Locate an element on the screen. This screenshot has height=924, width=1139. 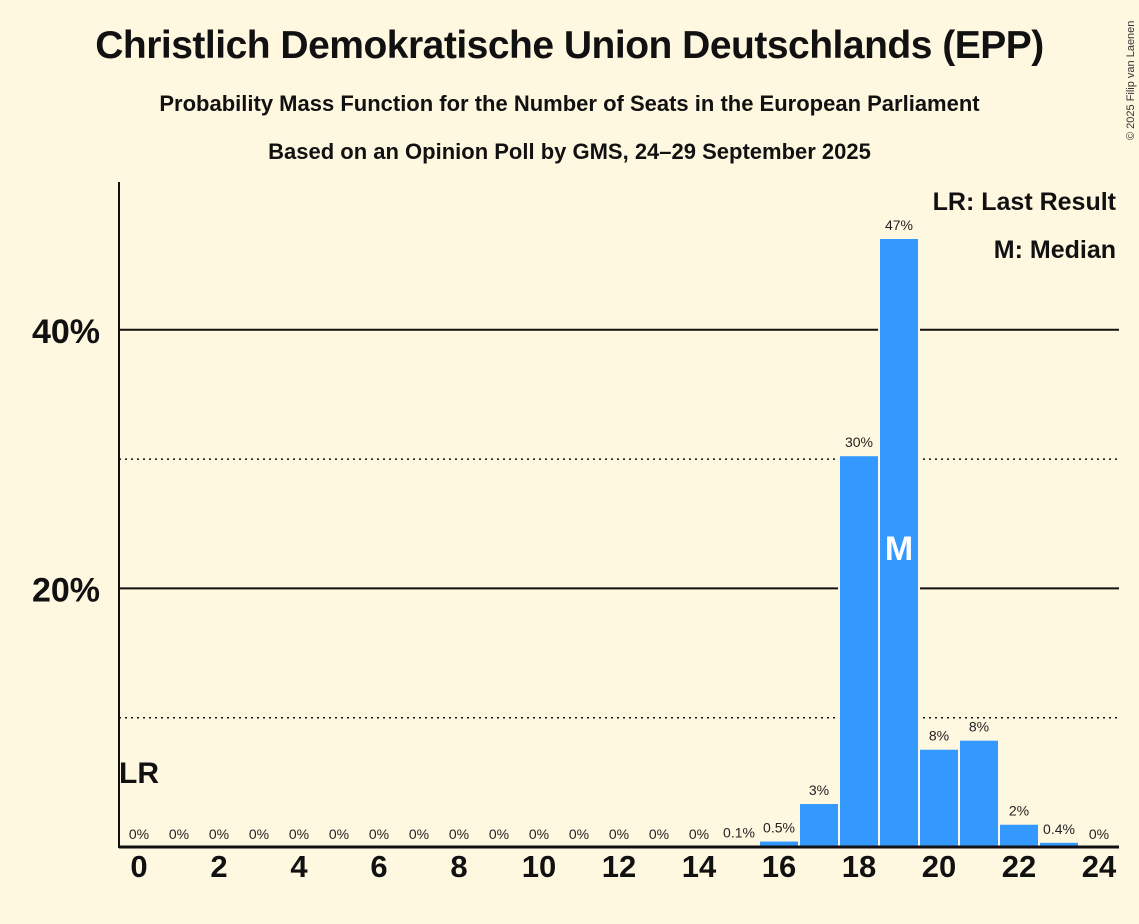
bar-value-label: 3% is located at coordinates (819, 790).